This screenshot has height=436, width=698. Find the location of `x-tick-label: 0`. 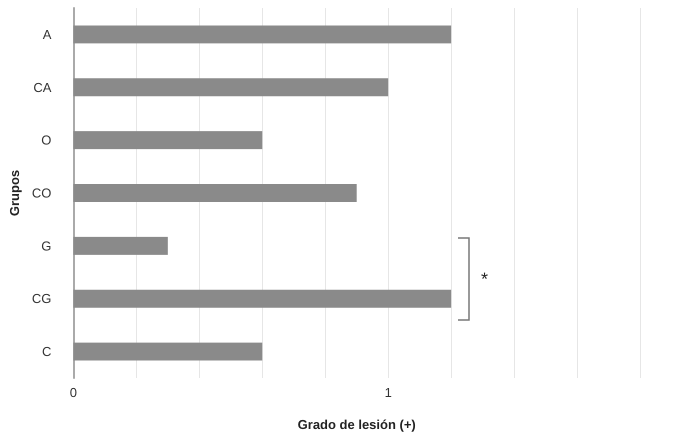

x-tick-label: 0 is located at coordinates (74, 392).